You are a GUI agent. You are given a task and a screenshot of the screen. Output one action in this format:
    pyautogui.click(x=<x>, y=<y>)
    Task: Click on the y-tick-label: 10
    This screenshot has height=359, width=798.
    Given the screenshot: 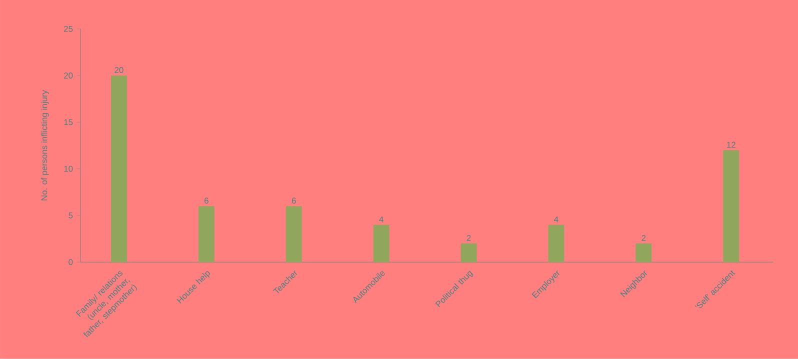 What is the action you would take?
    pyautogui.click(x=68, y=169)
    